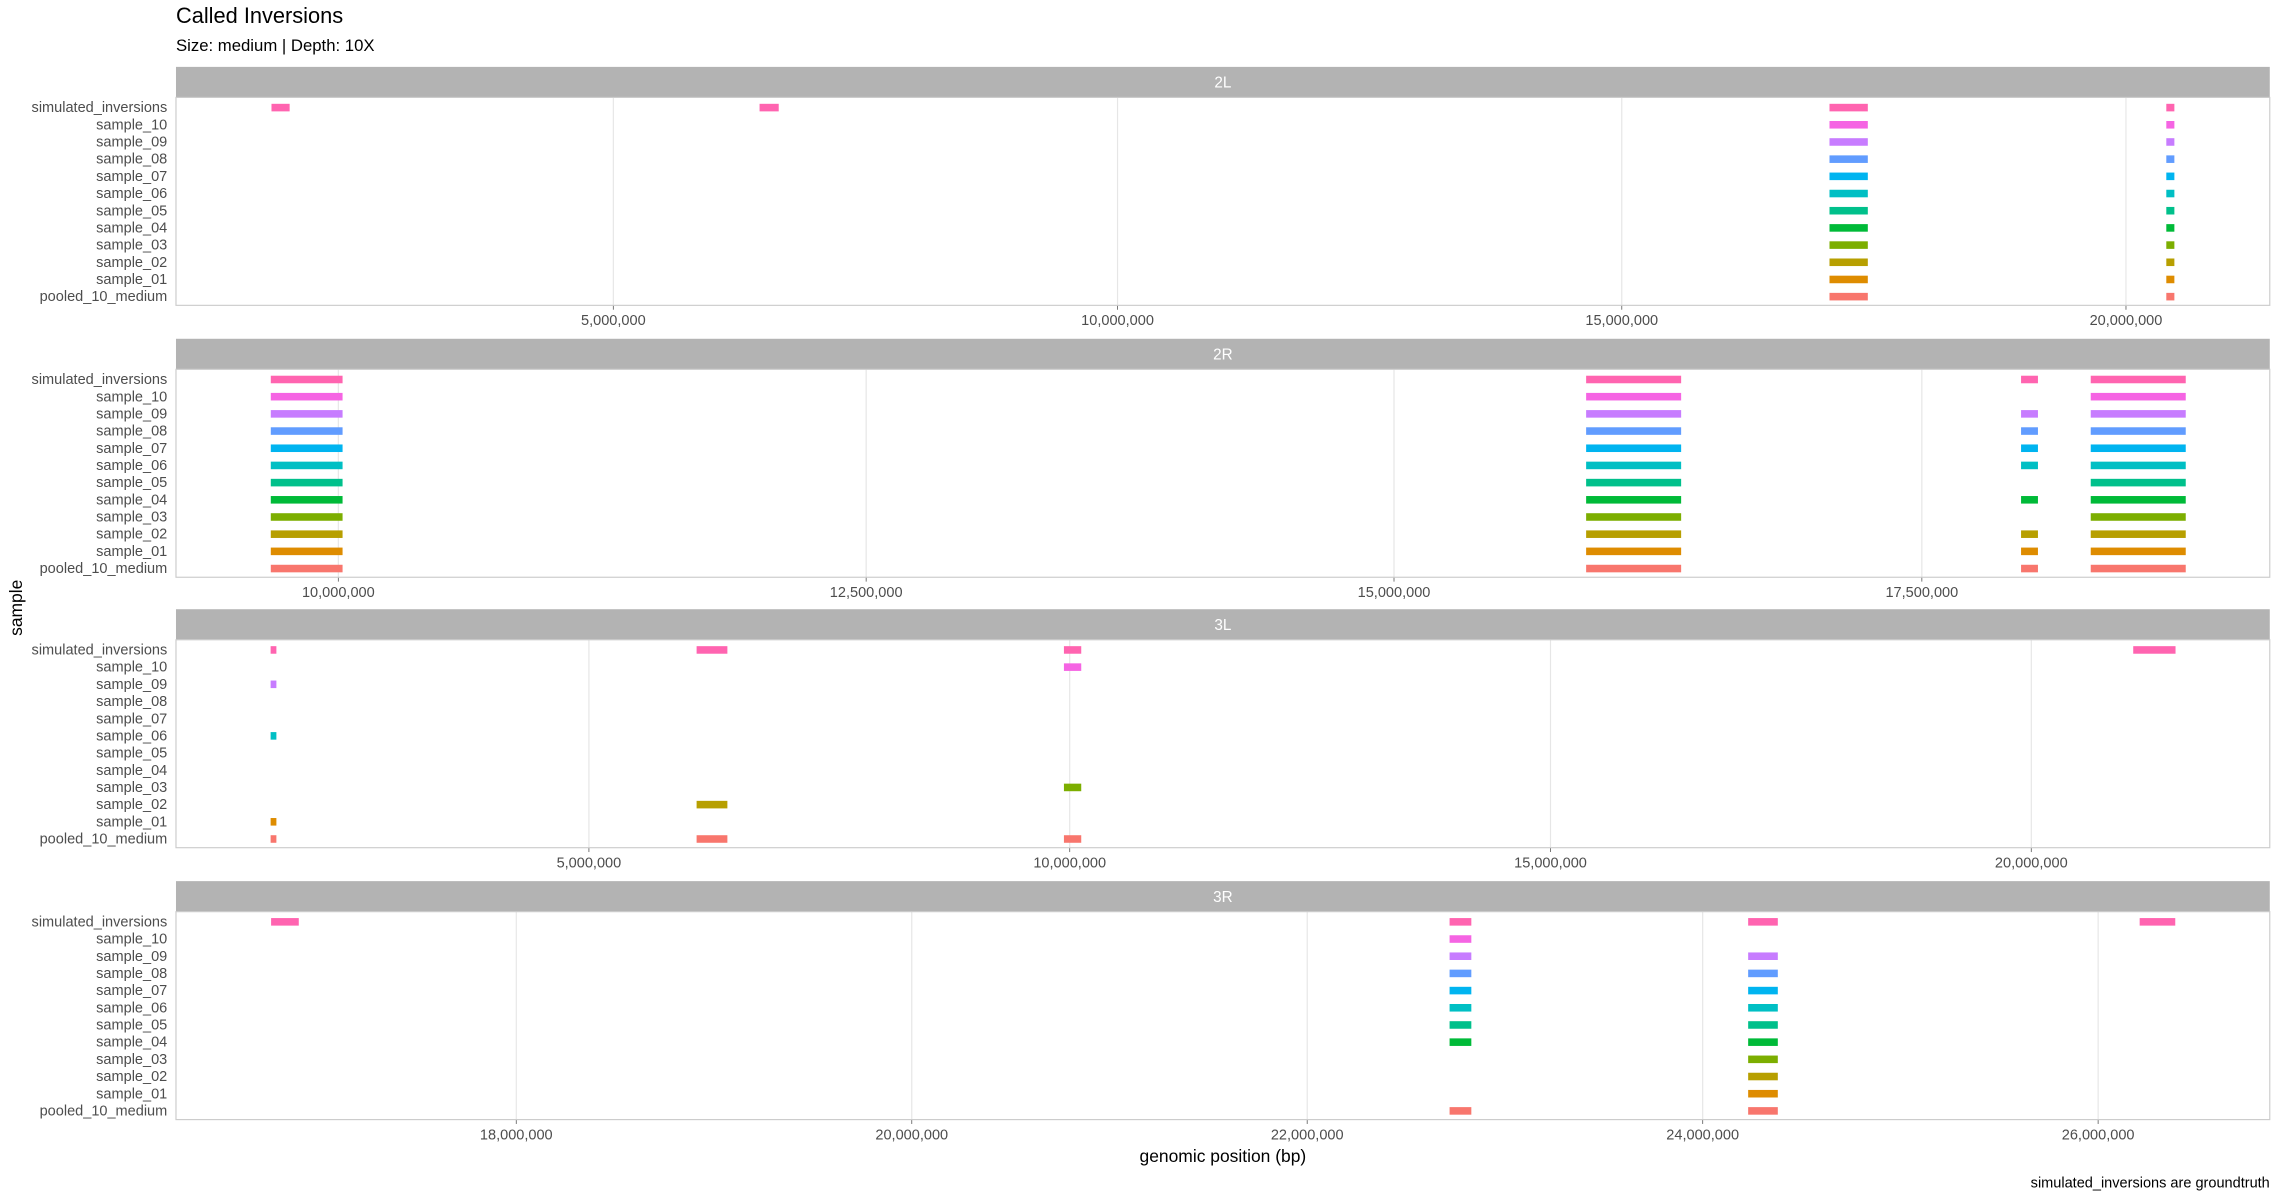 This screenshot has height=1200, width=2280. Describe the element at coordinates (1223, 1156) in the screenshot. I see `x-axis-label: genomic position (bp)` at that location.